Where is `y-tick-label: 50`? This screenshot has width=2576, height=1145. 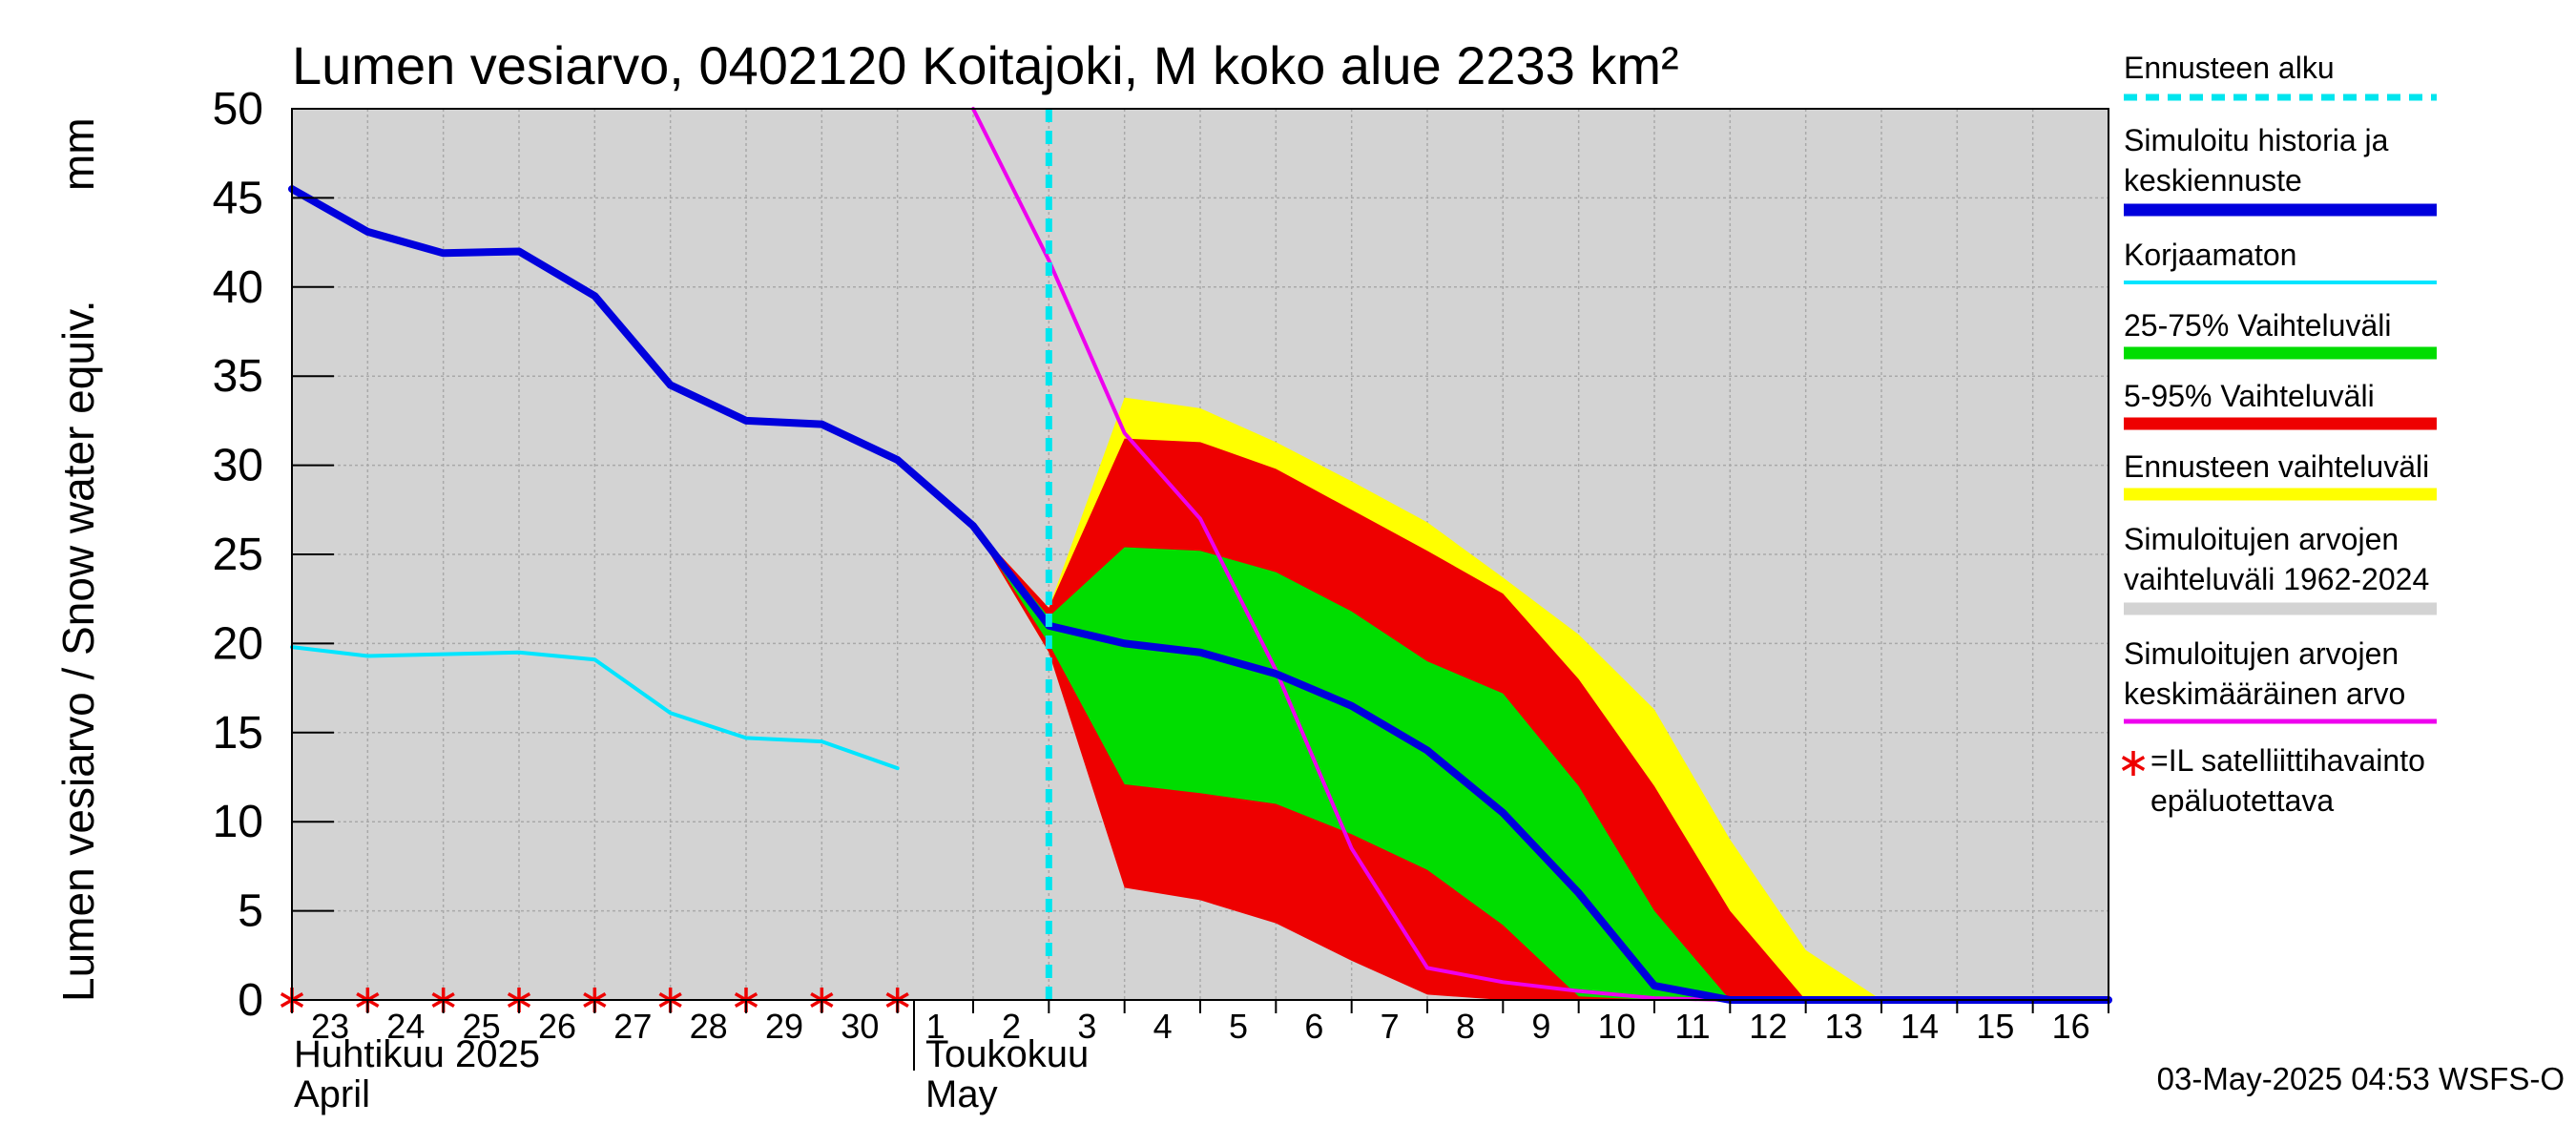 y-tick-label: 50 is located at coordinates (238, 109).